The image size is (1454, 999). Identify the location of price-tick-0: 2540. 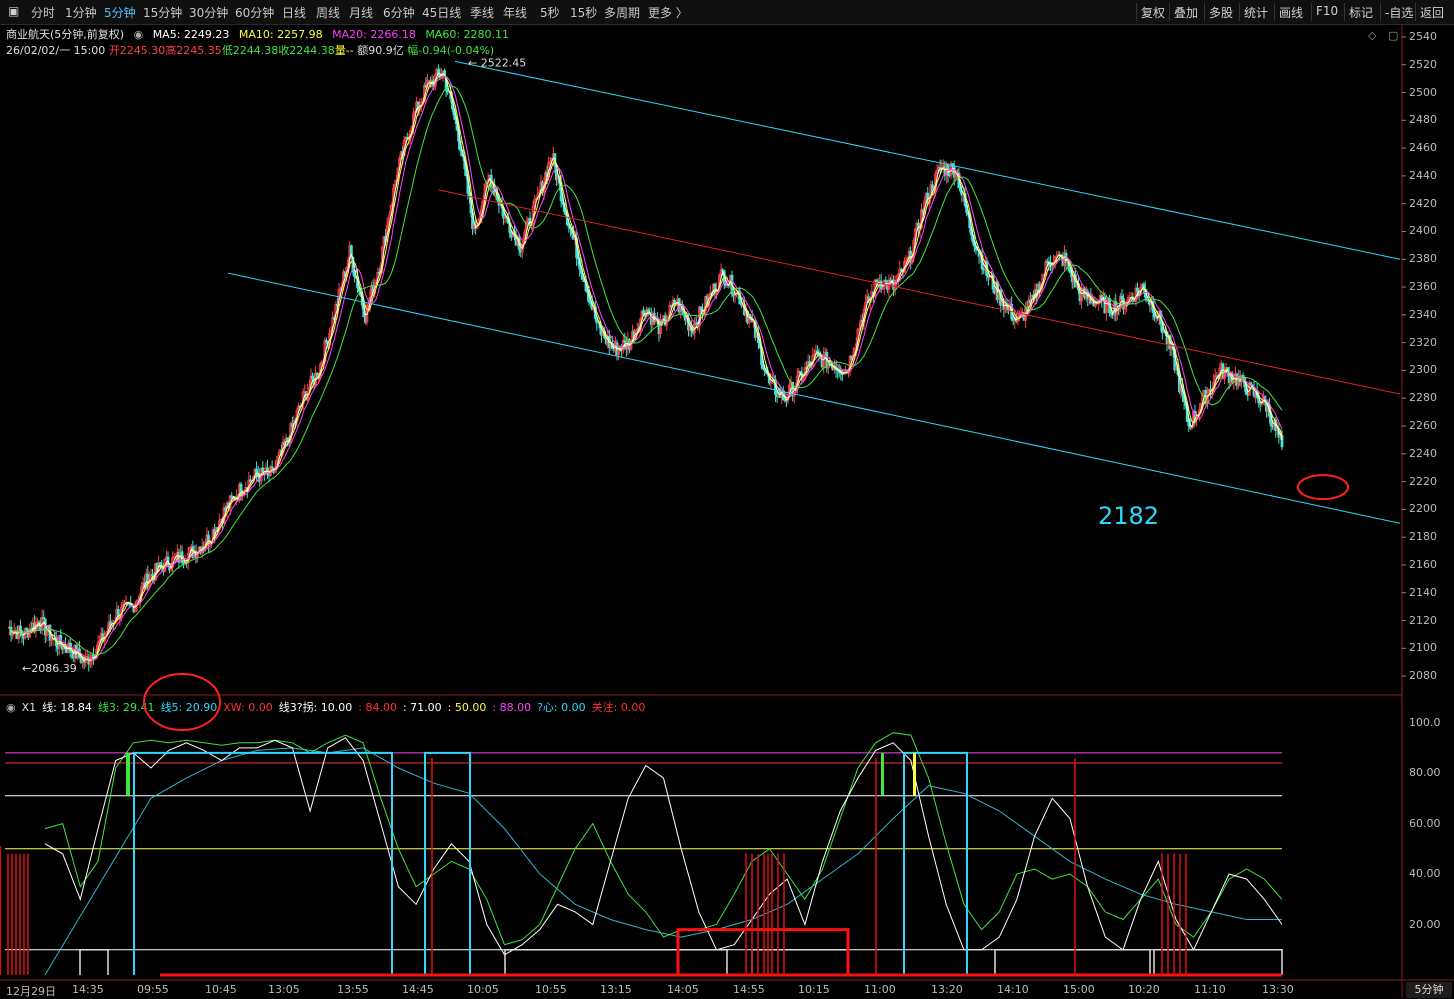
(1423, 36).